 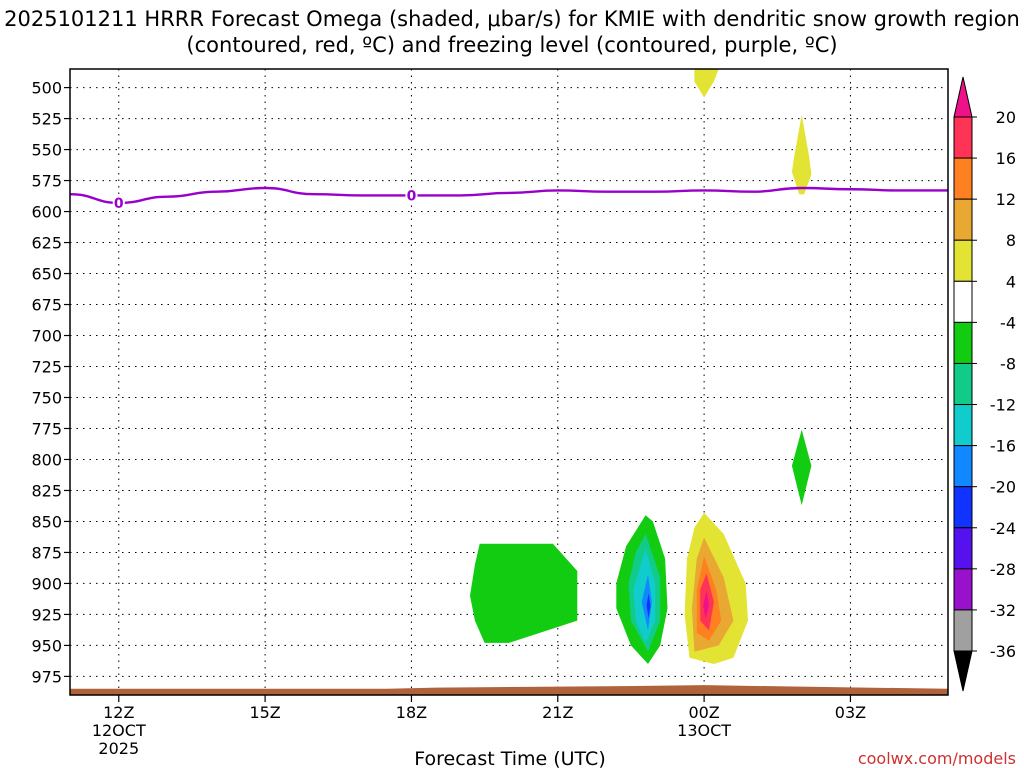 I want to click on y-tick-label: 775, so click(x=46, y=428).